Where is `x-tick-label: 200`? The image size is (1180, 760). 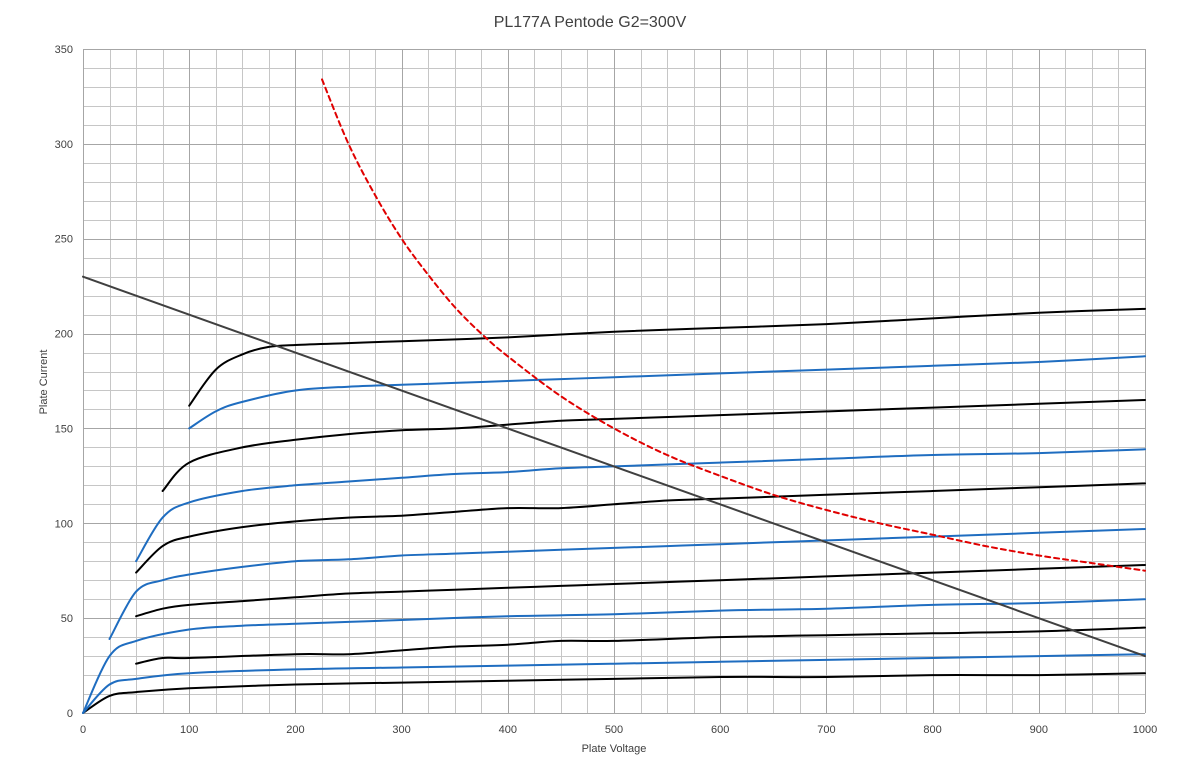 x-tick-label: 200 is located at coordinates (295, 730).